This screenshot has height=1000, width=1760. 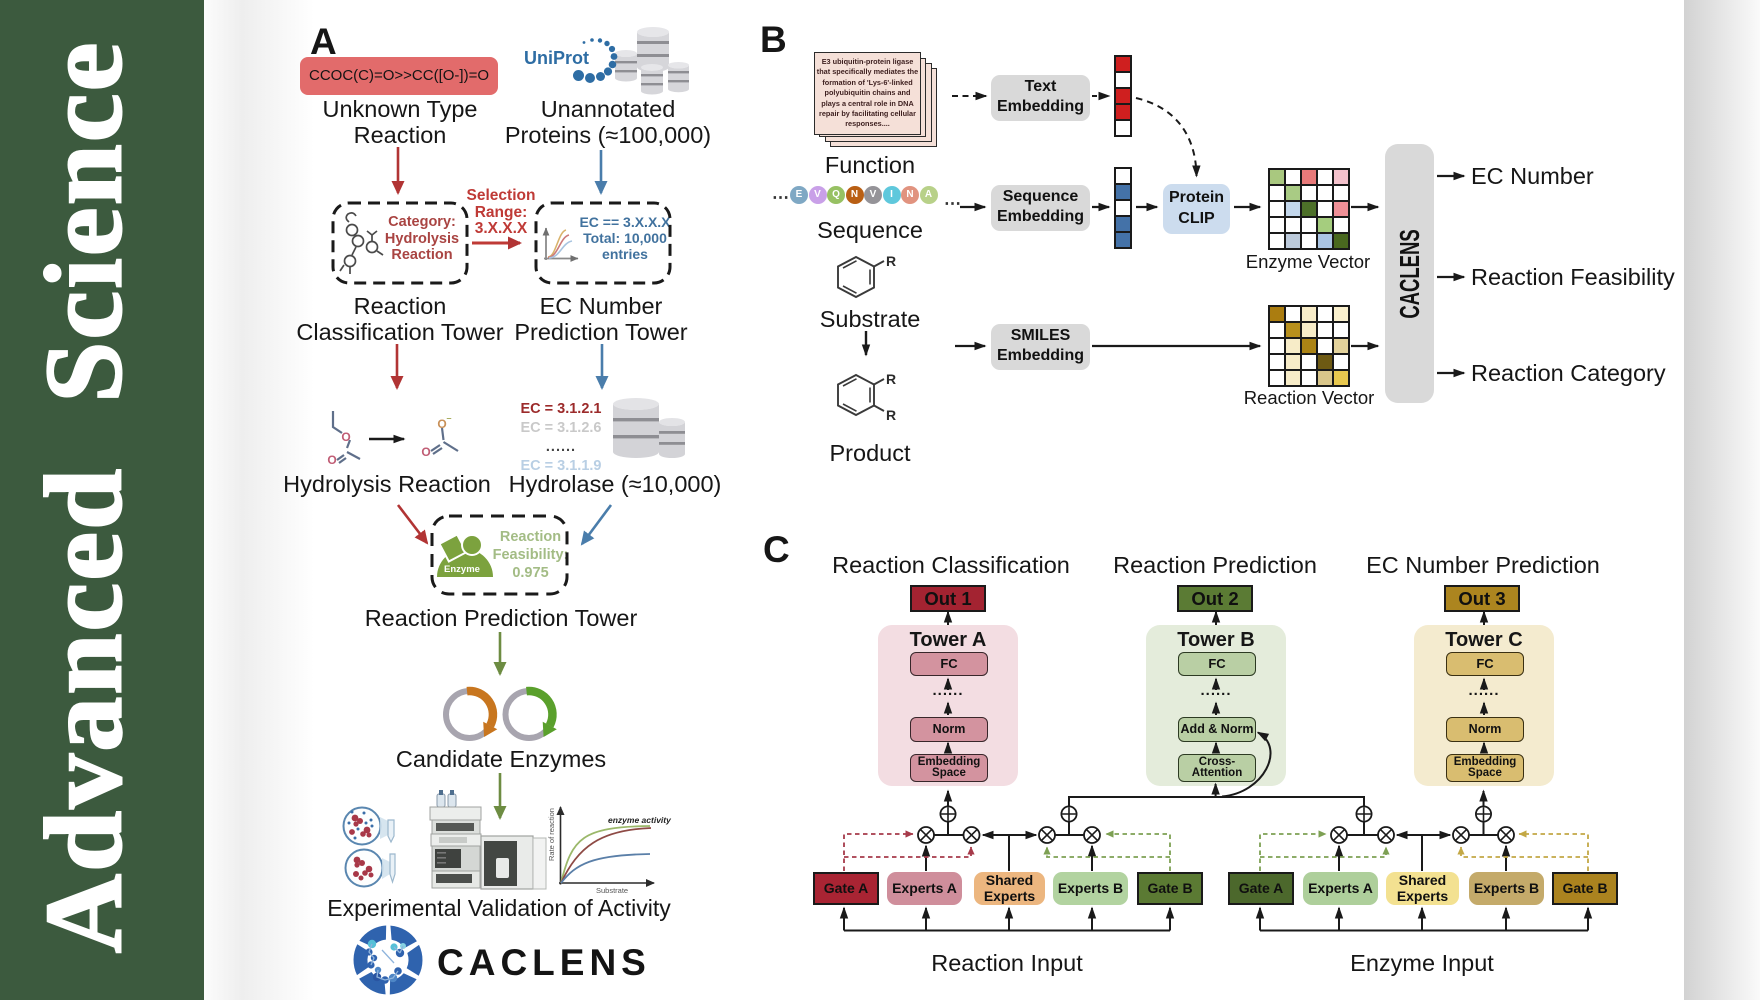 What do you see at coordinates (640, 820) in the screenshot?
I see `svg-text: enzyme activity` at bounding box center [640, 820].